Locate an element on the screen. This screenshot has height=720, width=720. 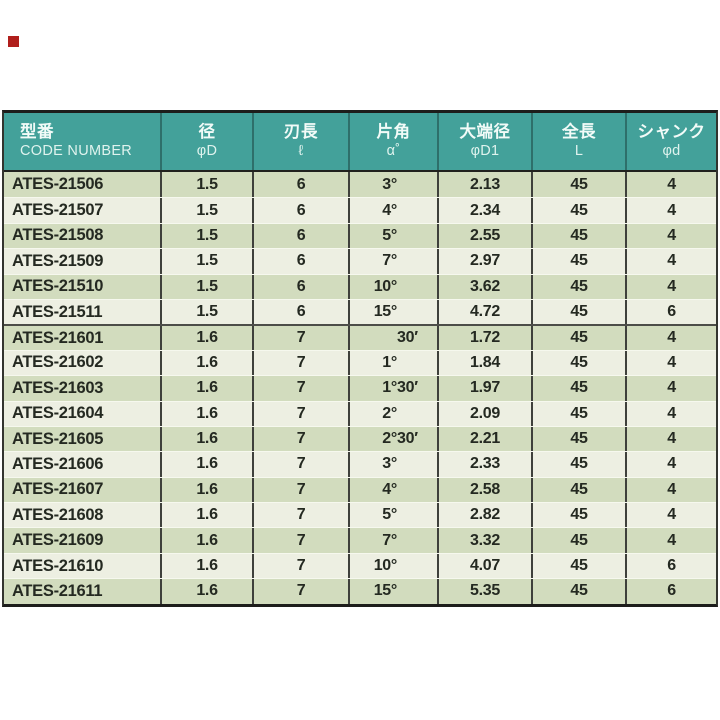
cell-code-number: ATES-21604 is located at coordinates (83, 413).